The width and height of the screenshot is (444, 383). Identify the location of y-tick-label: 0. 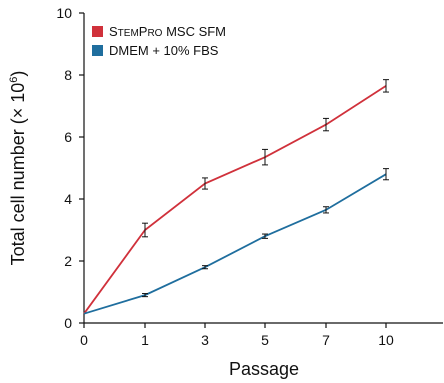
(68, 323).